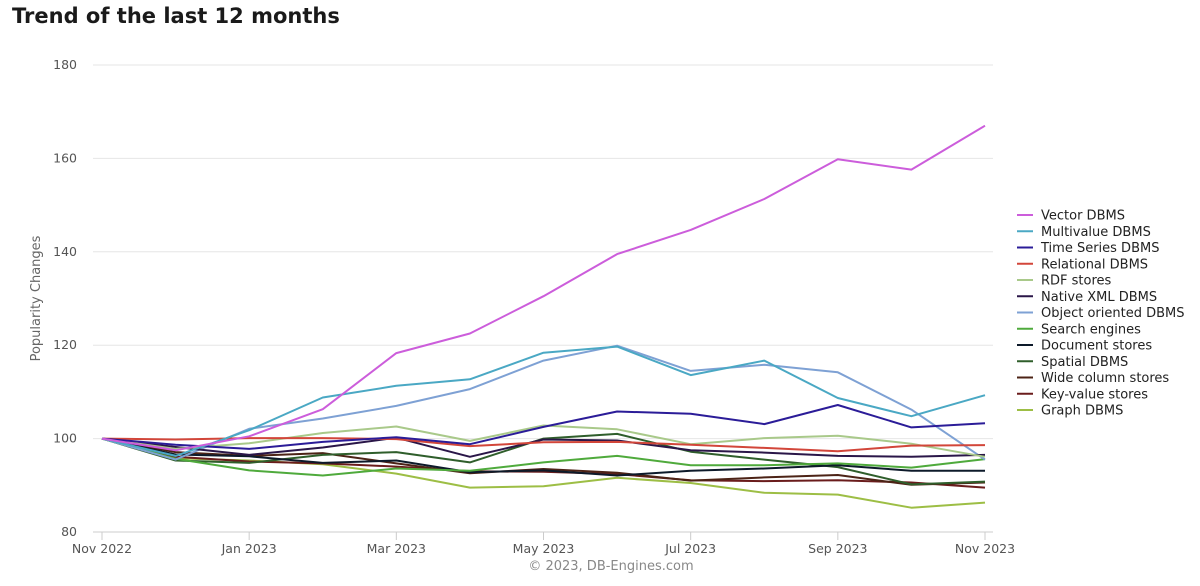  I want to click on x-tick-label: Jan 2023, so click(249, 548).